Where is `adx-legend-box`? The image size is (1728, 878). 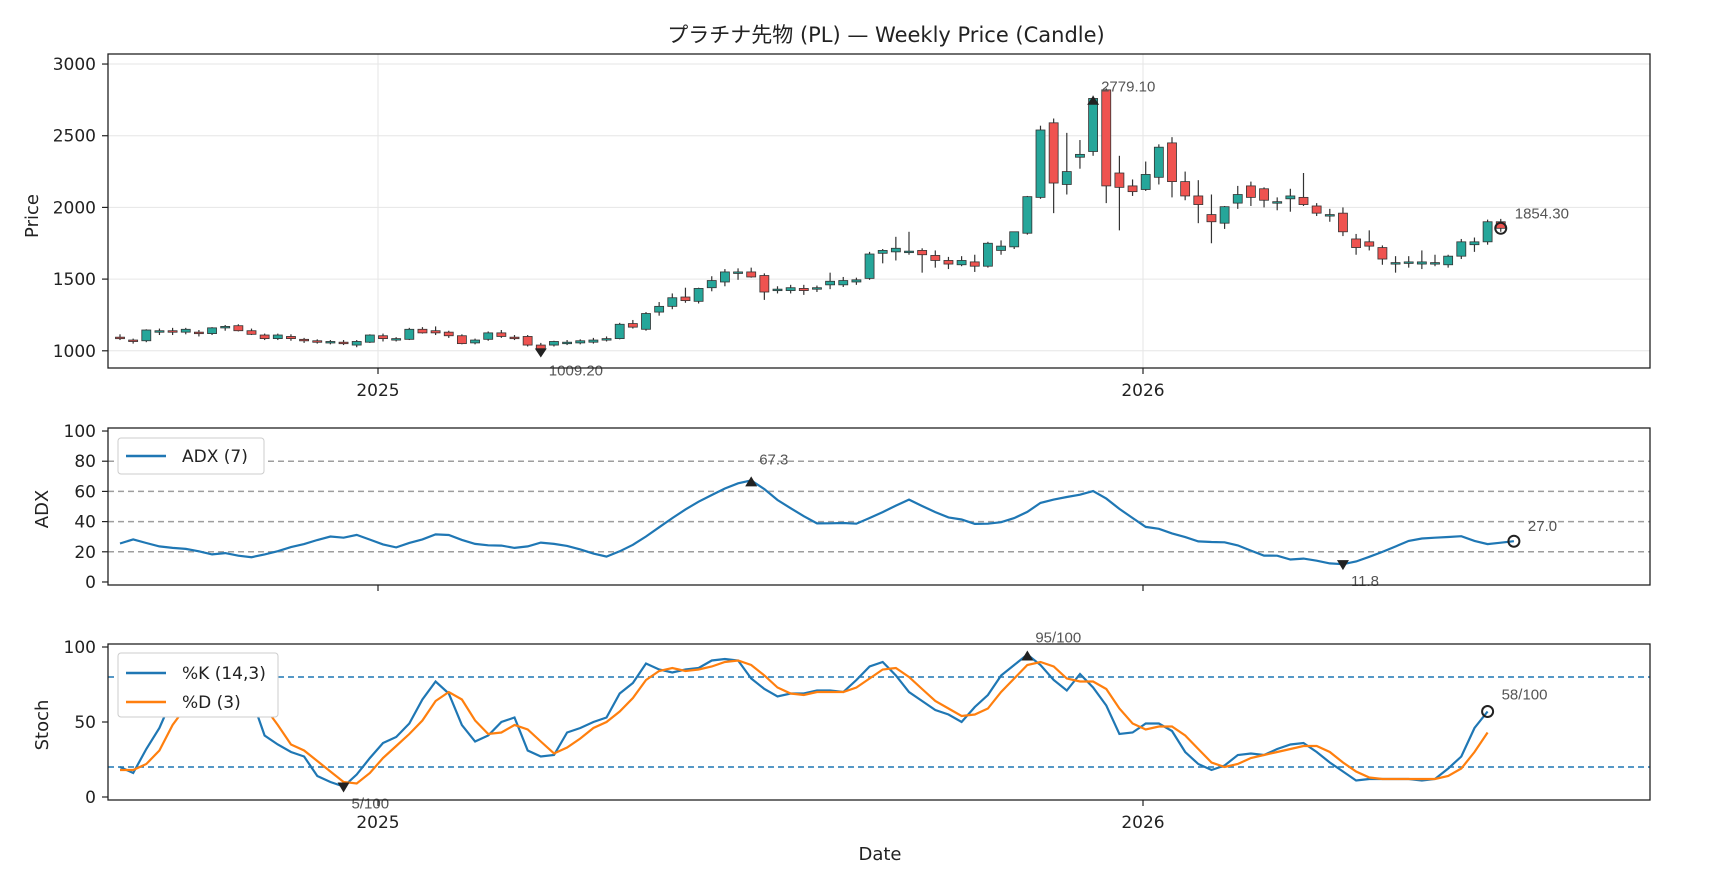 adx-legend-box is located at coordinates (191, 456).